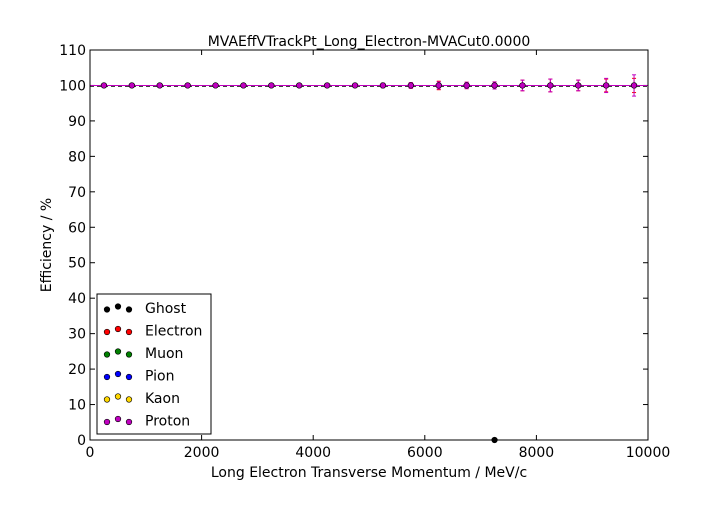 This screenshot has height=508, width=720. I want to click on y-tick-label: 60, so click(77, 228).